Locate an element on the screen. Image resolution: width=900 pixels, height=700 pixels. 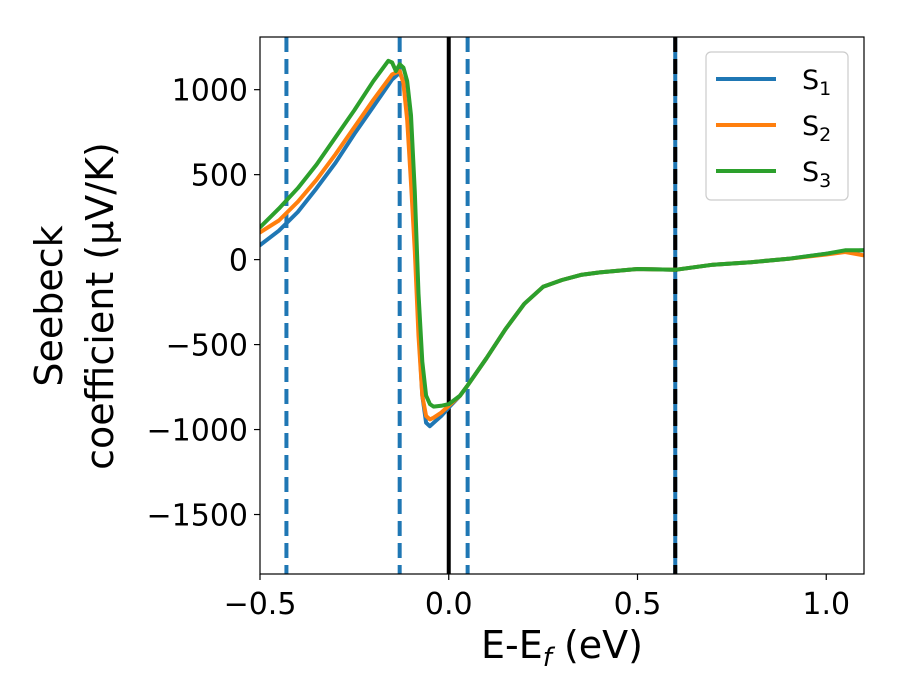
y-tick-label-2: −500 is located at coordinates (207, 346).